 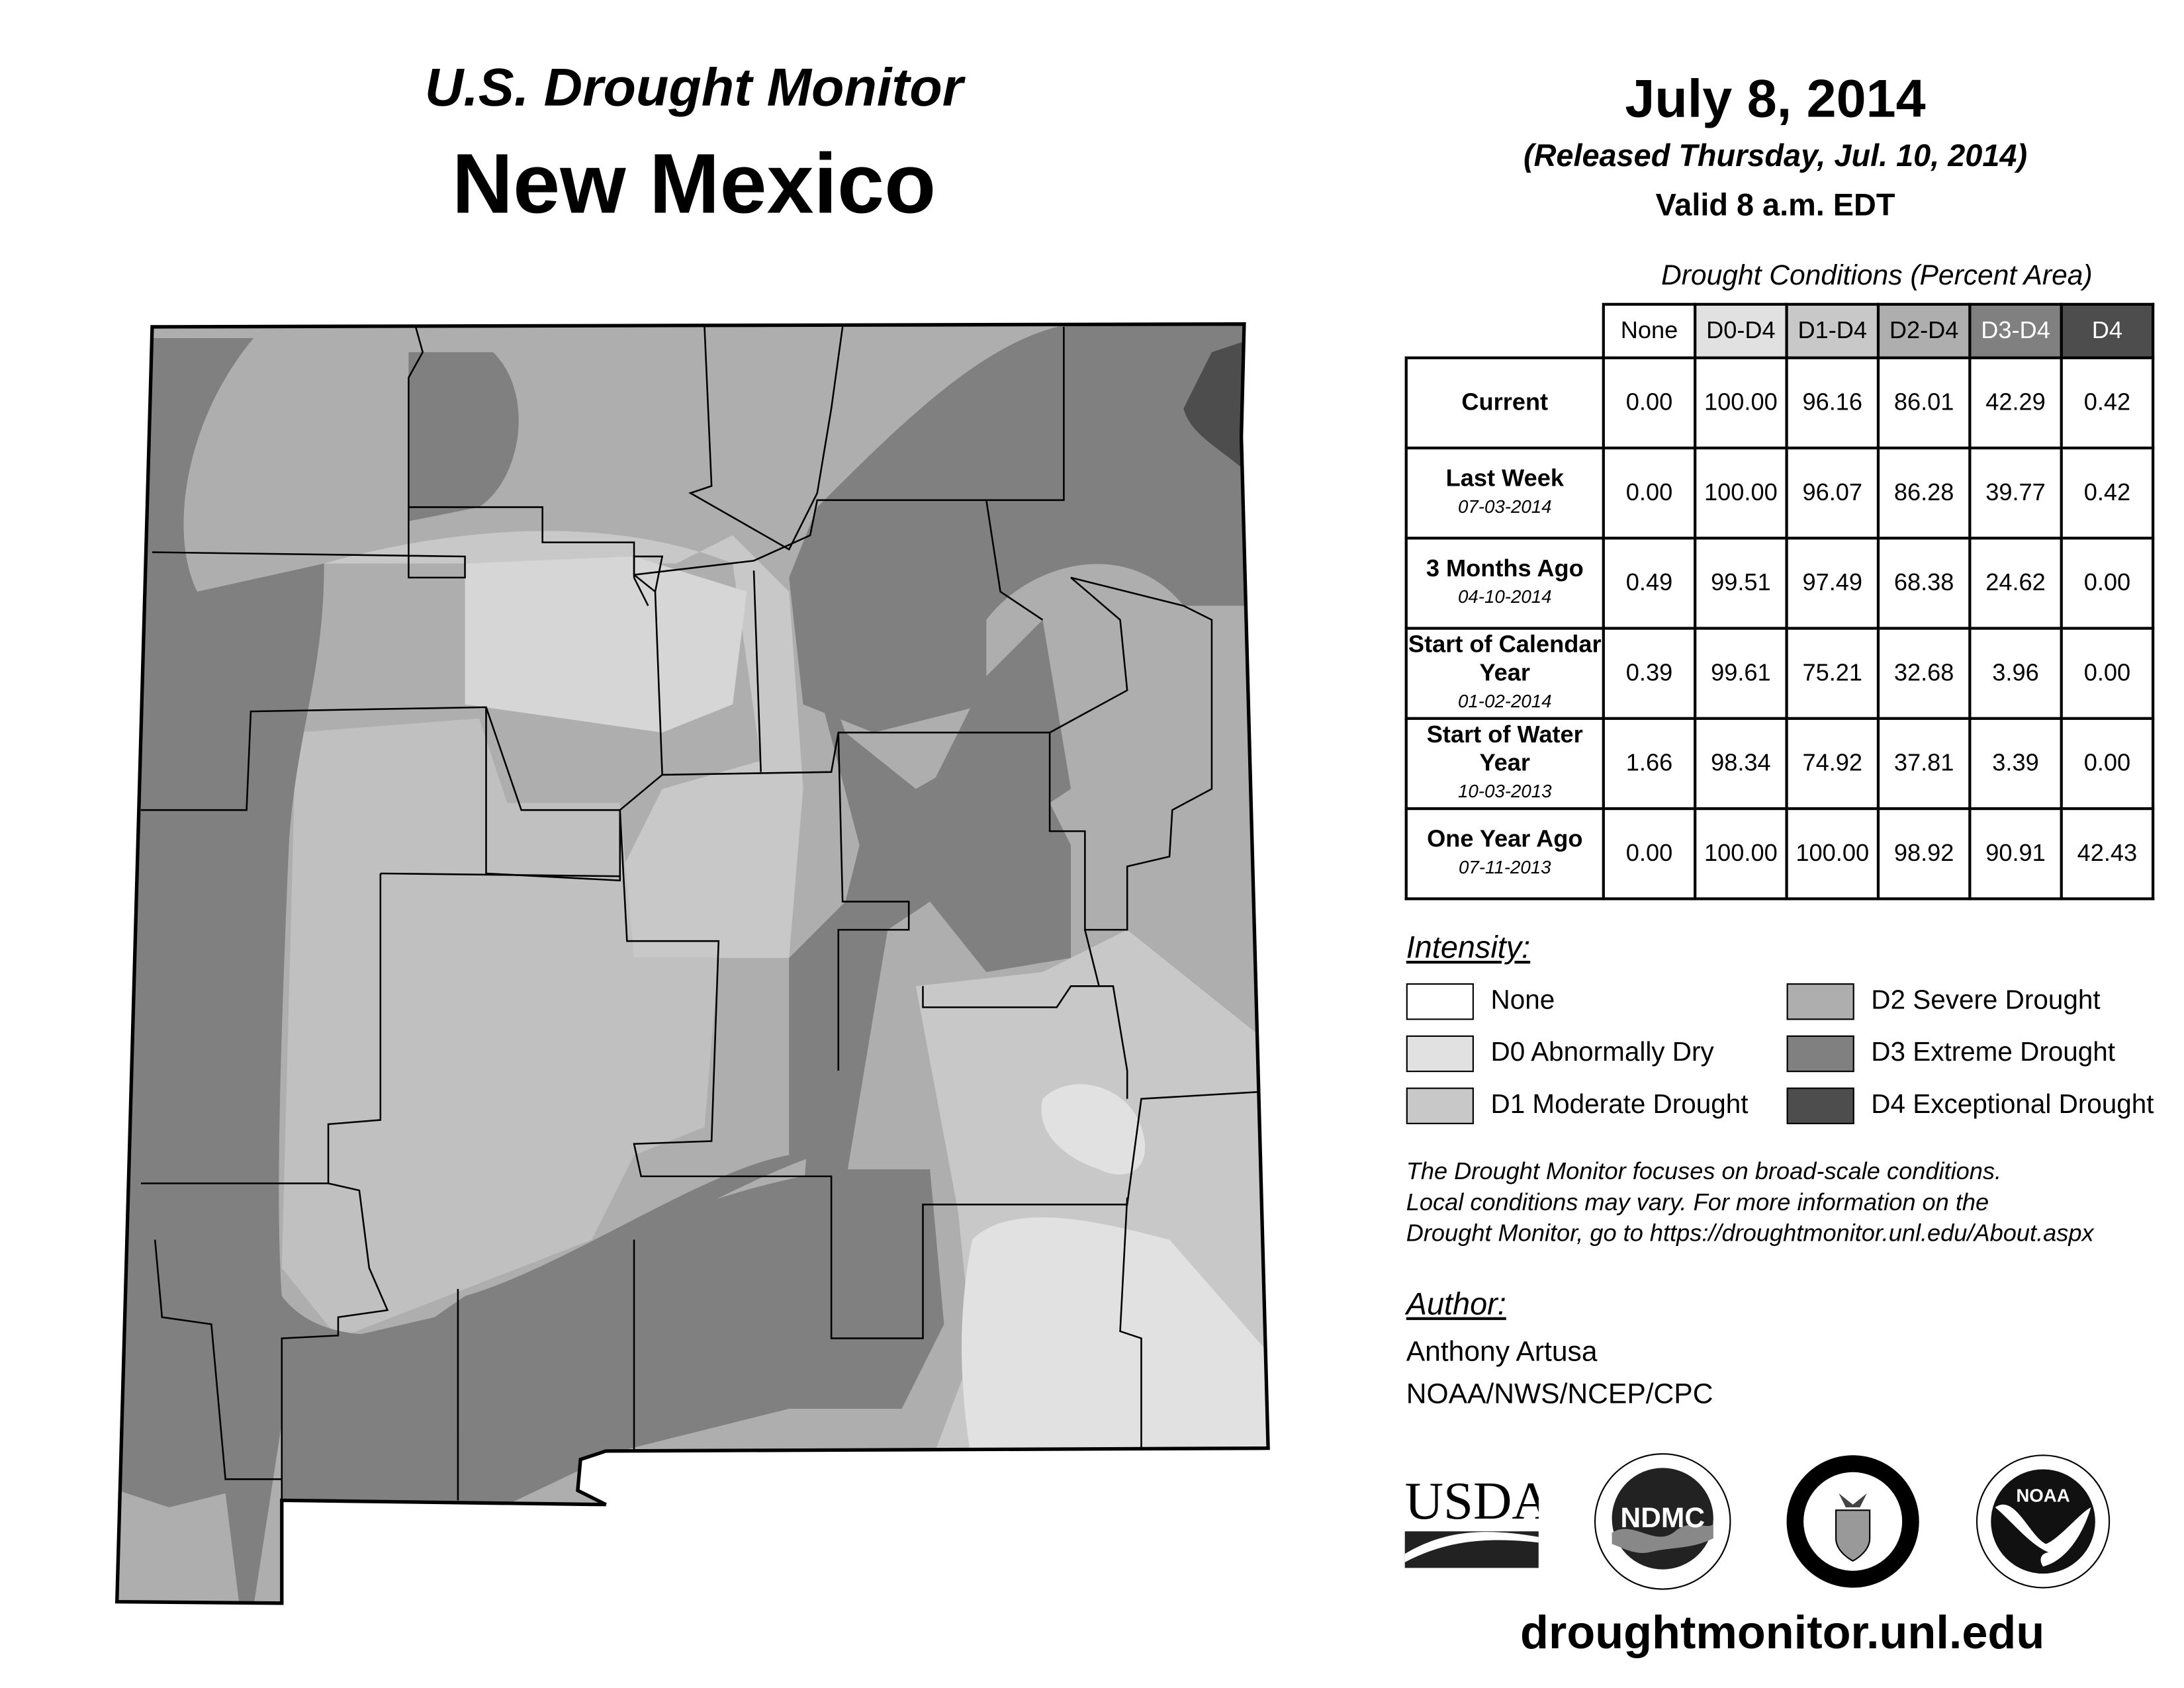 I want to click on d0-north-area, so click(x=606, y=644).